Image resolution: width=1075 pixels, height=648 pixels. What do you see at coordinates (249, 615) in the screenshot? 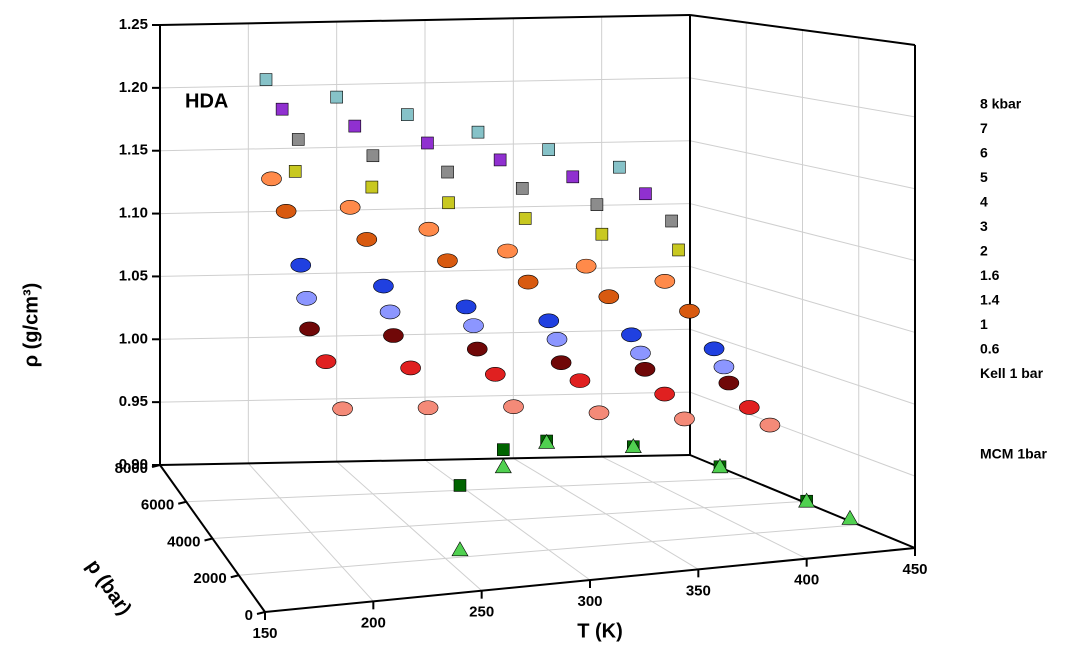
I see `y-tick-label: 0` at bounding box center [249, 615].